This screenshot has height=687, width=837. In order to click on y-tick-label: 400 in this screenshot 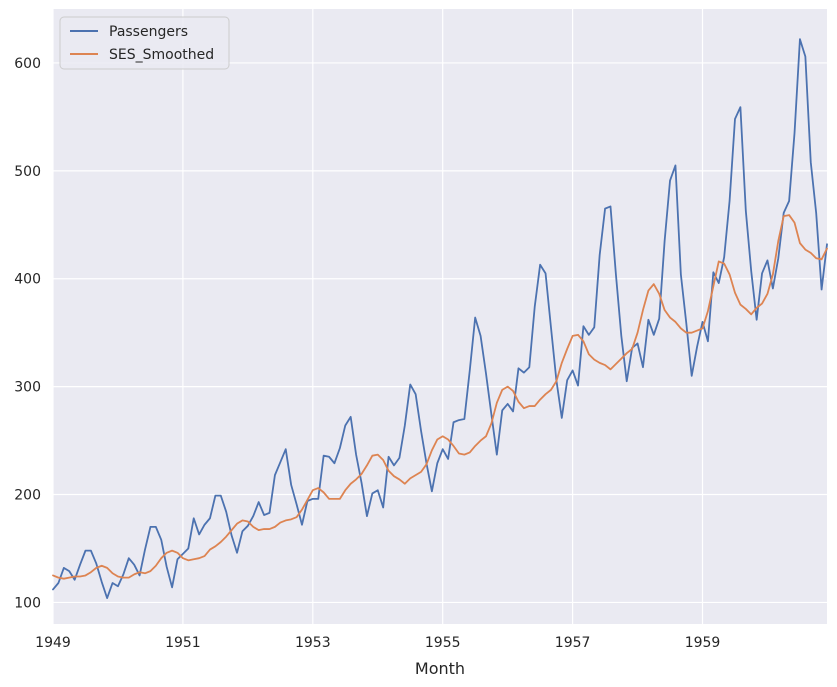, I will do `click(27, 280)`.